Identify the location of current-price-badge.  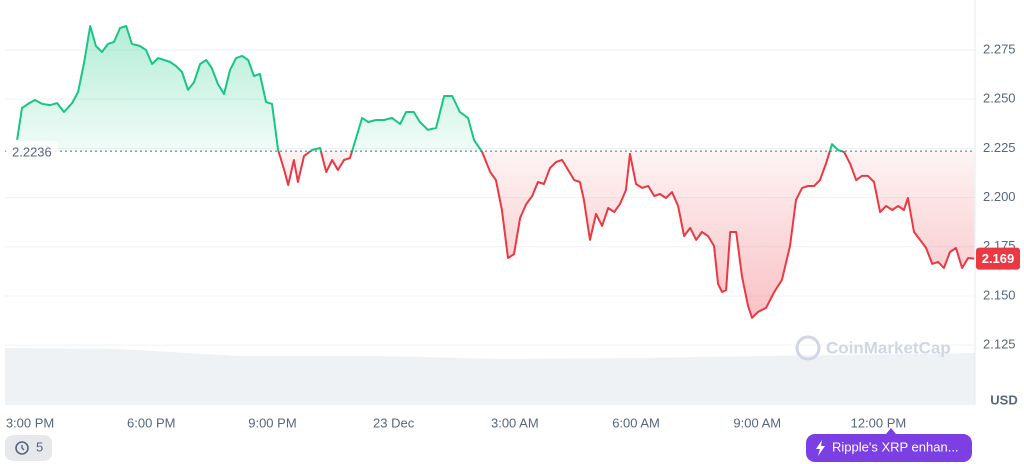
(998, 258).